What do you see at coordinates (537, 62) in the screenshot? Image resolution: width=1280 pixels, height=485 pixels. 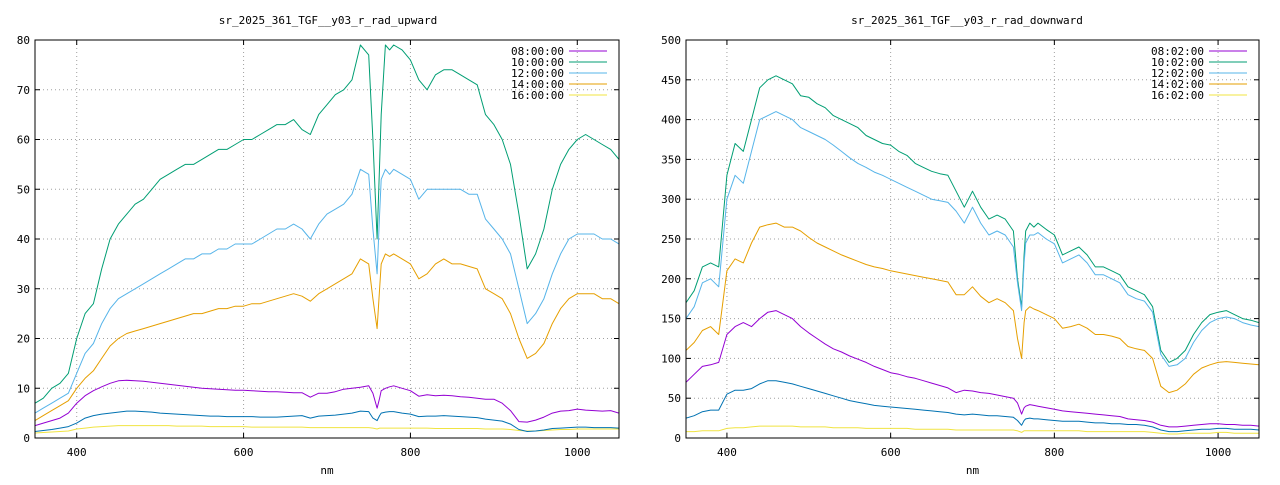 I see `legend-label: 10:00:00` at bounding box center [537, 62].